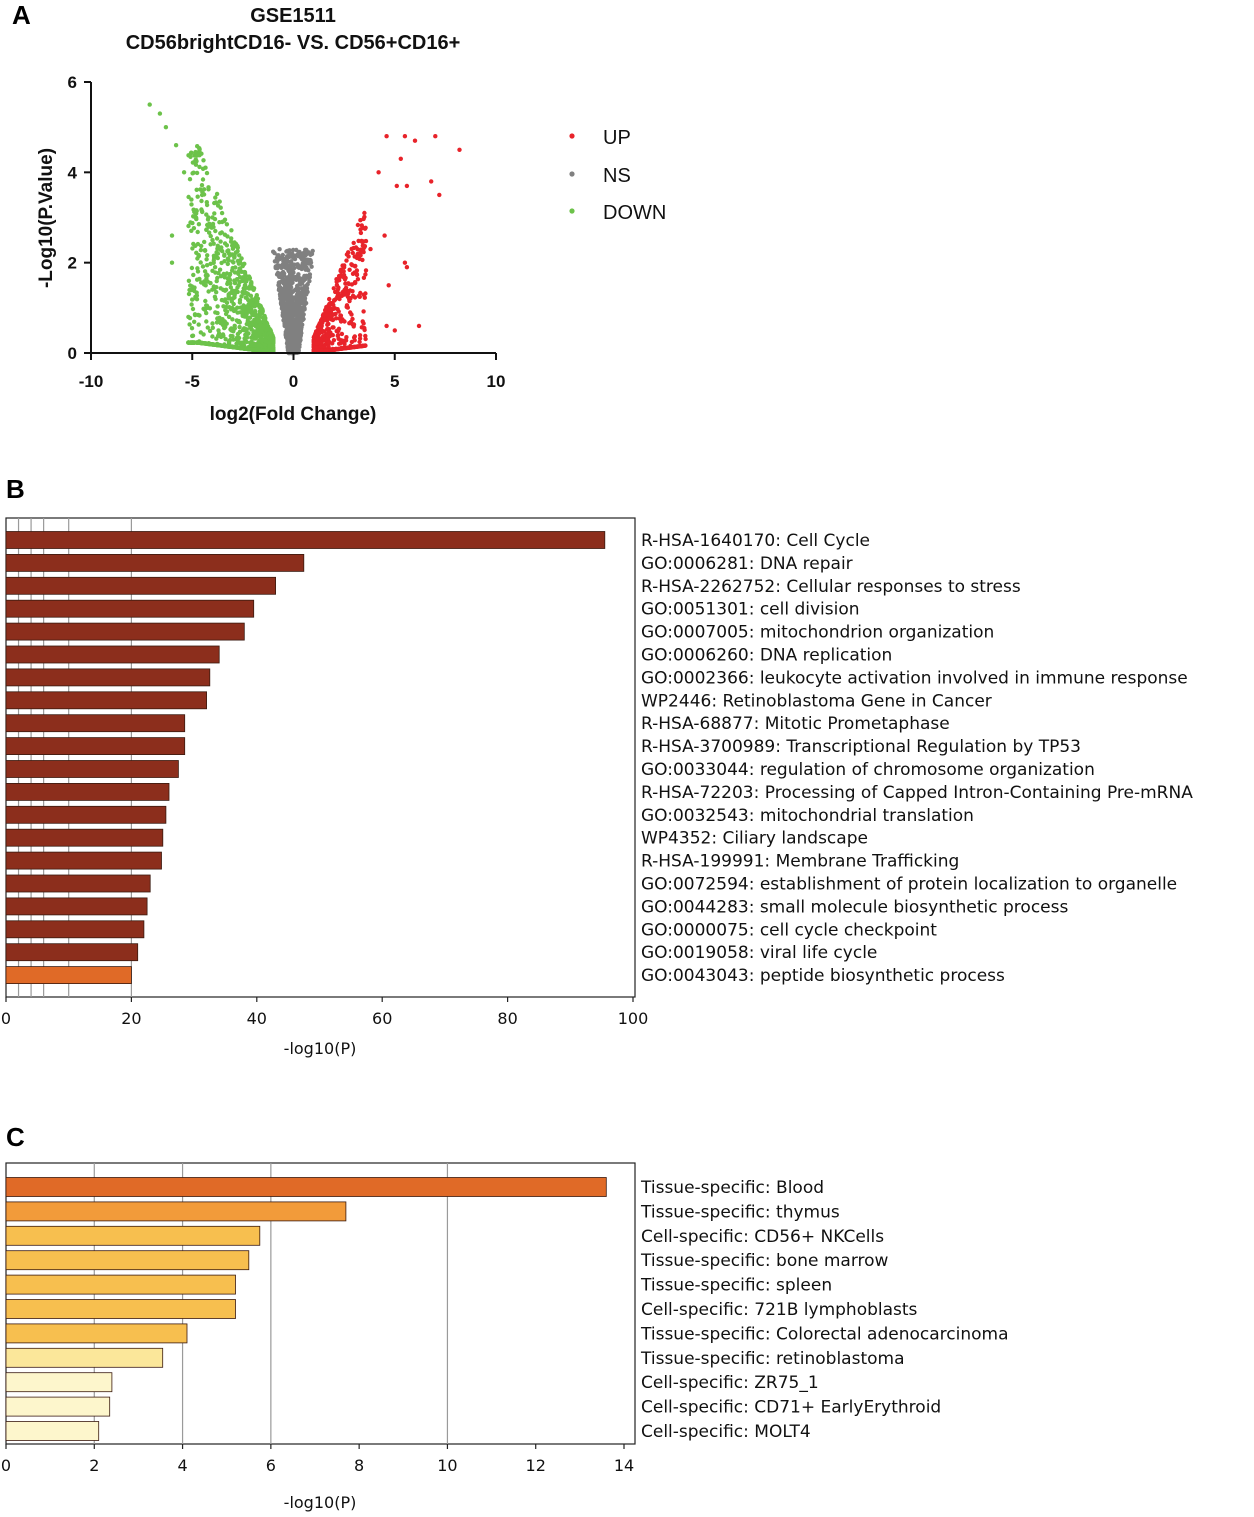 This screenshot has height=1517, width=1254. Describe the element at coordinates (74, 757) in the screenshot. I see `b-gridlines` at that location.